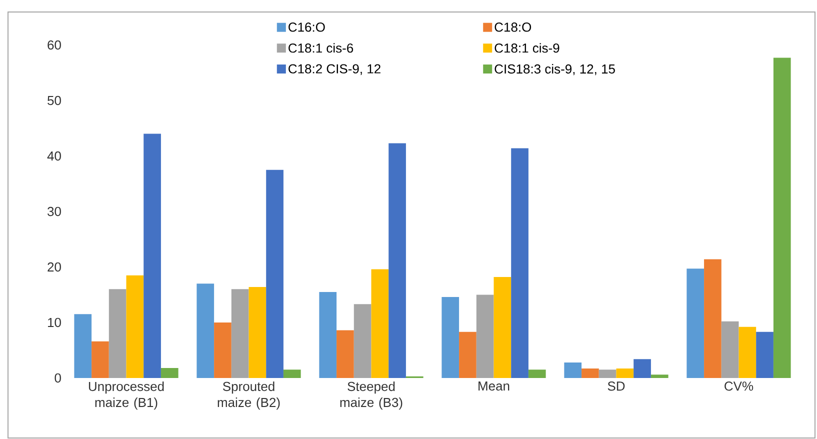 The height and width of the screenshot is (439, 817). Describe the element at coordinates (554, 70) in the screenshot. I see `legend-label: CIS18:3 cis-9, 12, 15` at that location.